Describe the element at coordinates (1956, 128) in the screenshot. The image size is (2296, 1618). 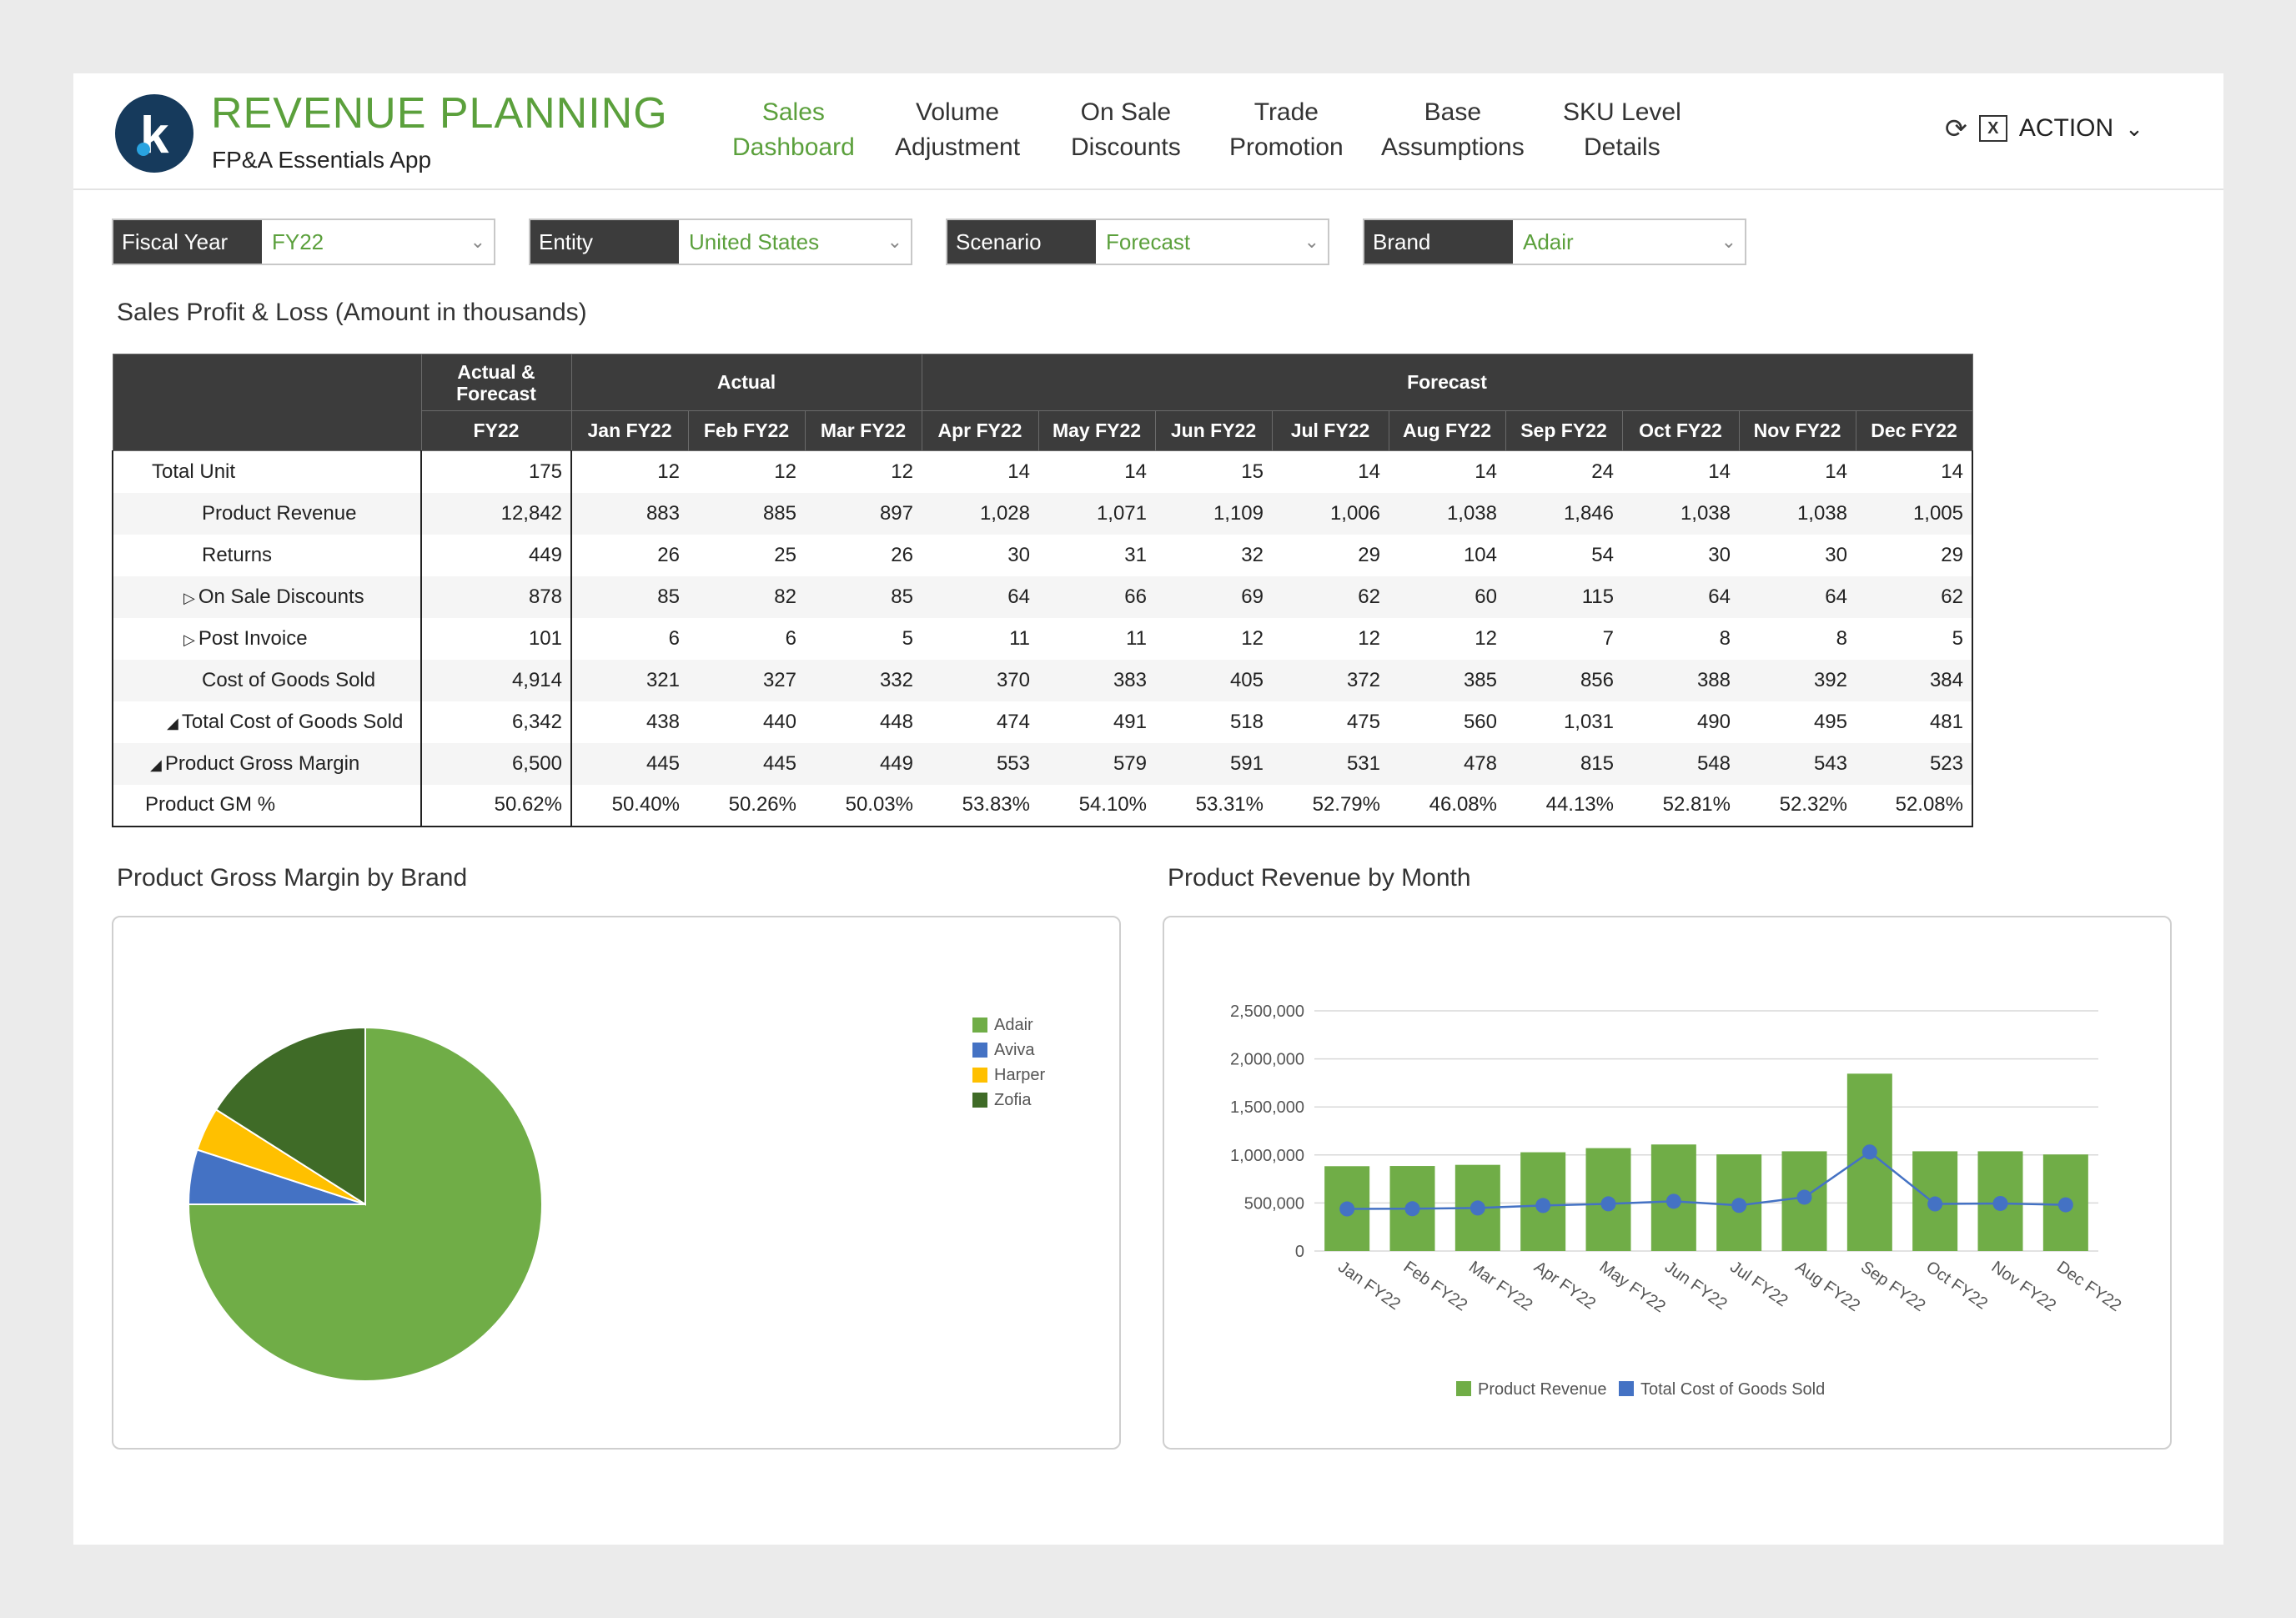
I see `refresh-icon: ⟳` at that location.